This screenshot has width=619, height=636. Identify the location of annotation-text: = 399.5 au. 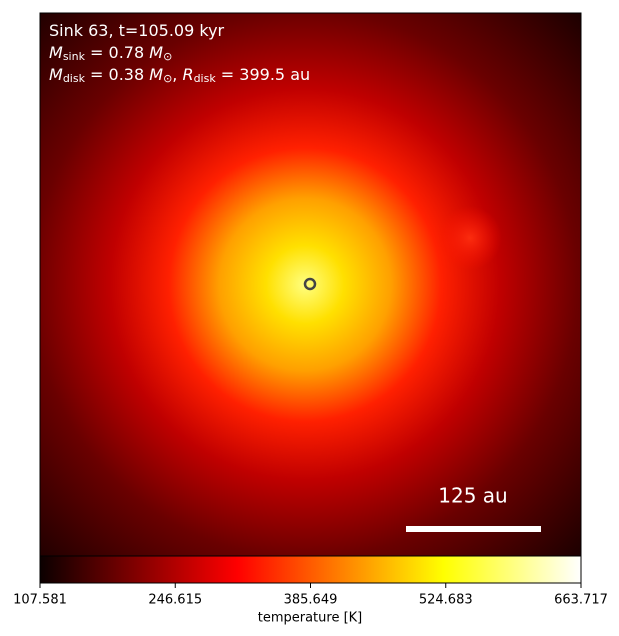
(263, 74).